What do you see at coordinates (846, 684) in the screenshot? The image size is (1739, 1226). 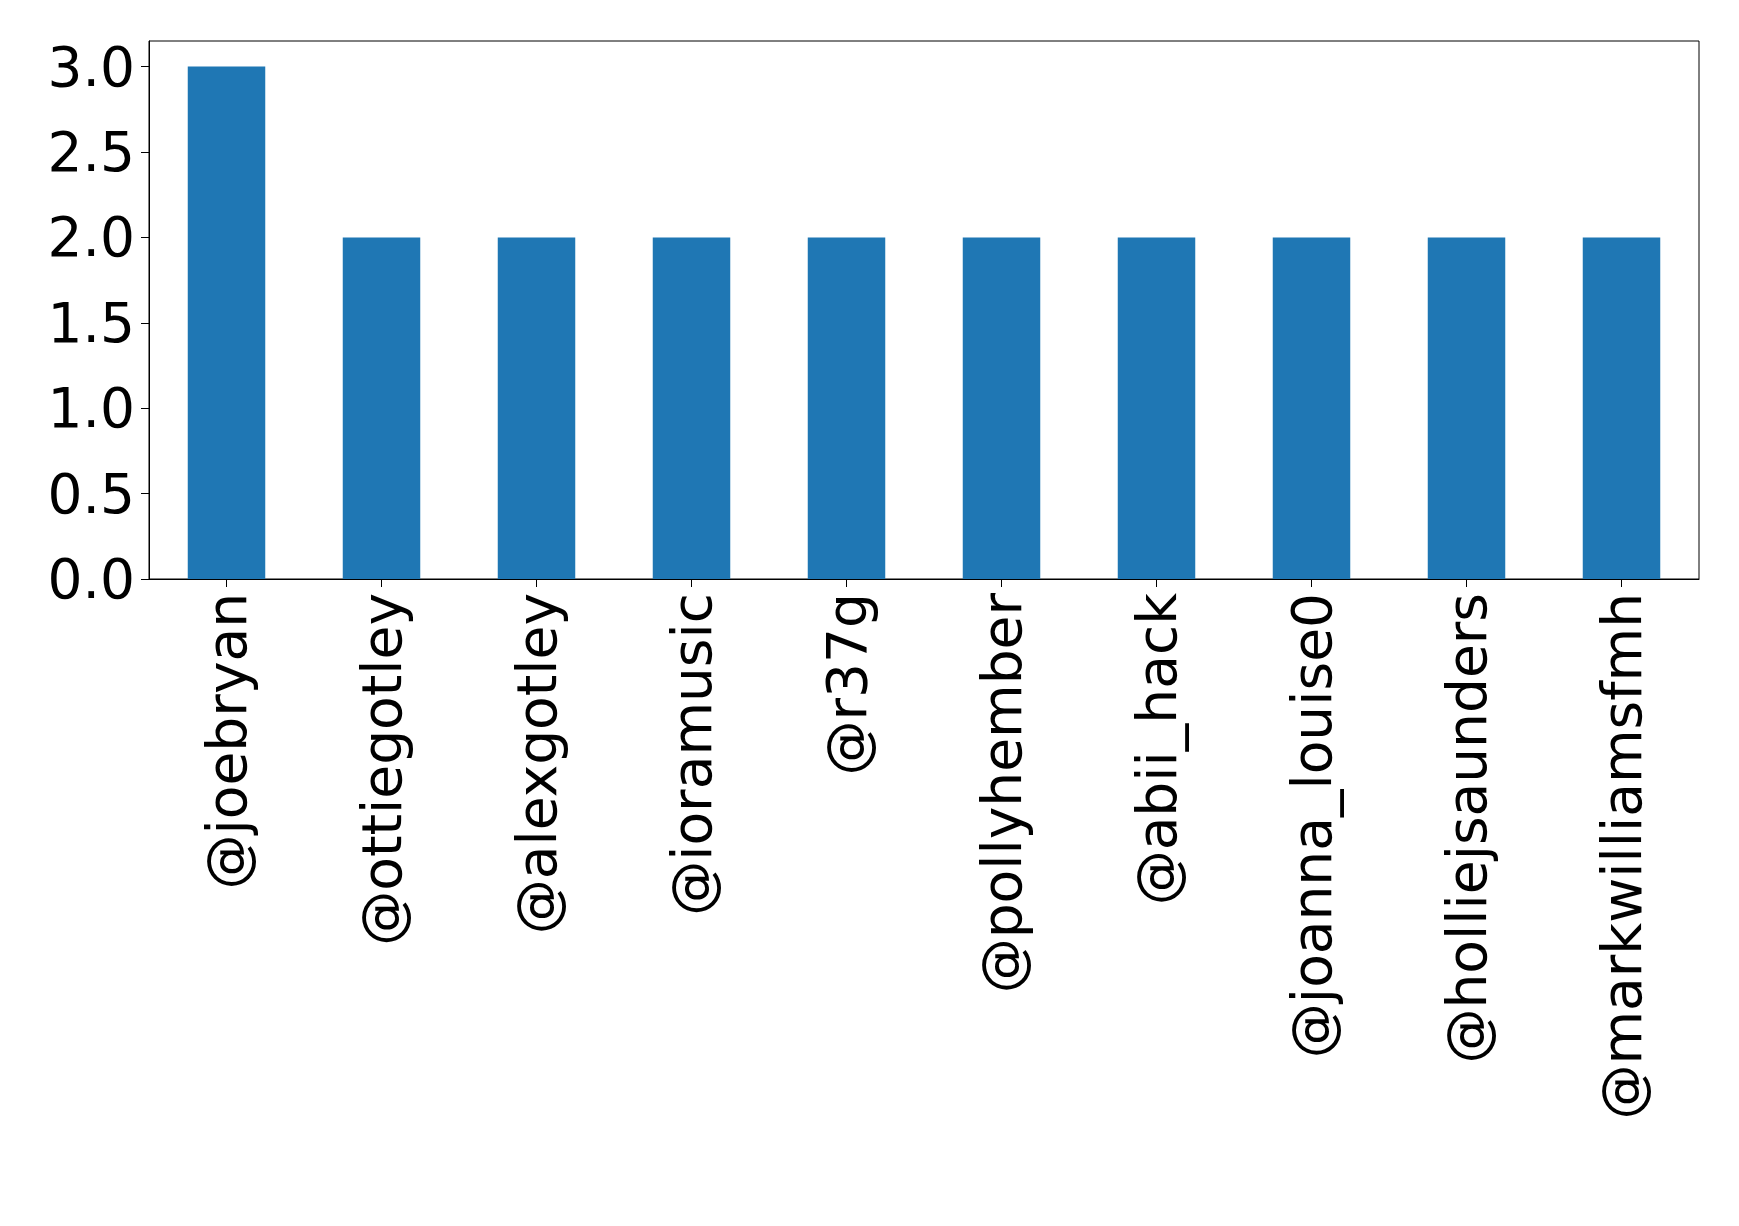 I see `x-tick-label: @r37g` at bounding box center [846, 684].